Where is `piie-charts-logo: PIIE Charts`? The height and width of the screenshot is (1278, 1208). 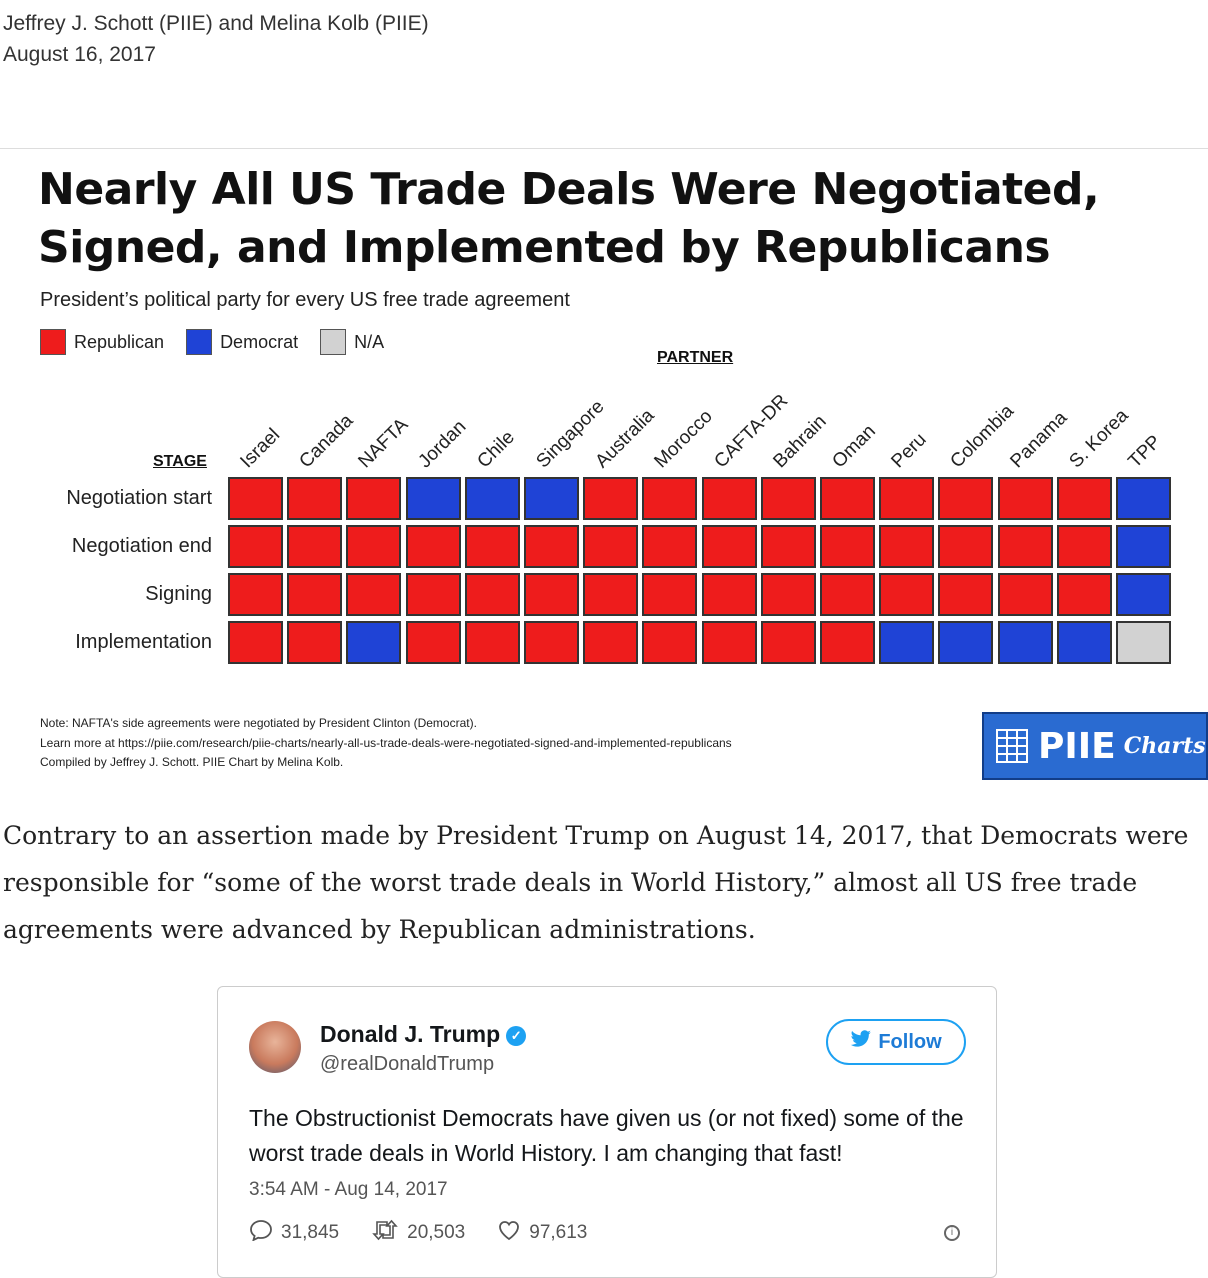
piie-charts-logo: PIIE Charts is located at coordinates (1095, 746).